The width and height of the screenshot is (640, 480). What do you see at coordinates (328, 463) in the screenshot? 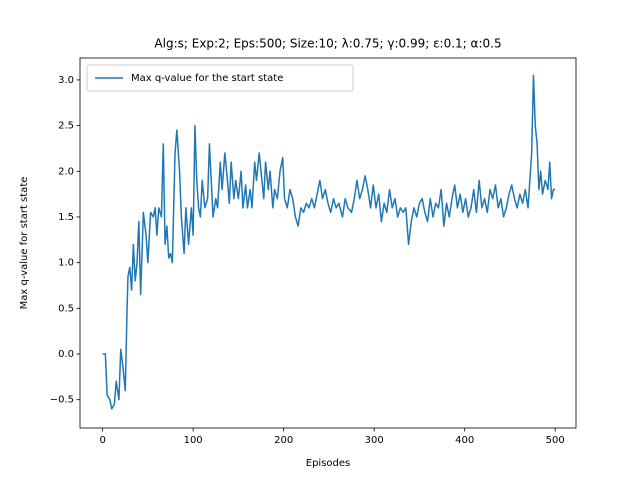
I see `x-axis-label: Episodes` at bounding box center [328, 463].